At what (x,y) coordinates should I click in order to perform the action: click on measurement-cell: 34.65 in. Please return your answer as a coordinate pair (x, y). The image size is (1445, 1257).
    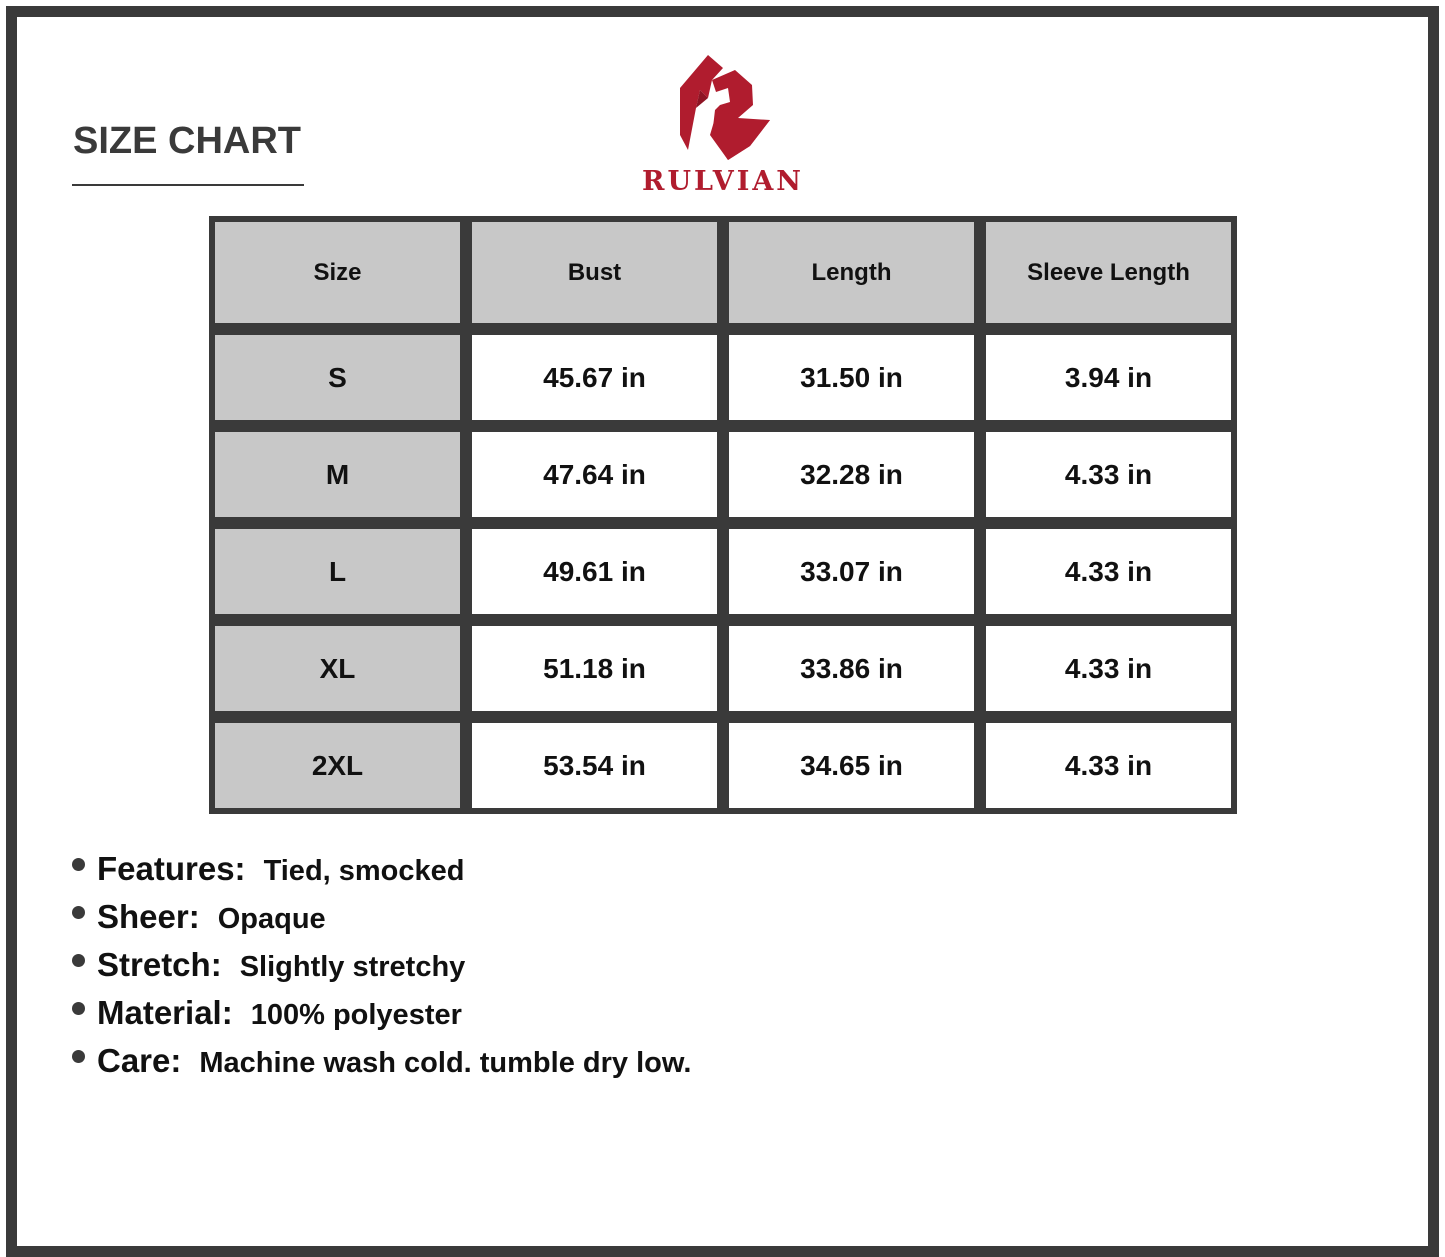
    Looking at the image, I should click on (851, 765).